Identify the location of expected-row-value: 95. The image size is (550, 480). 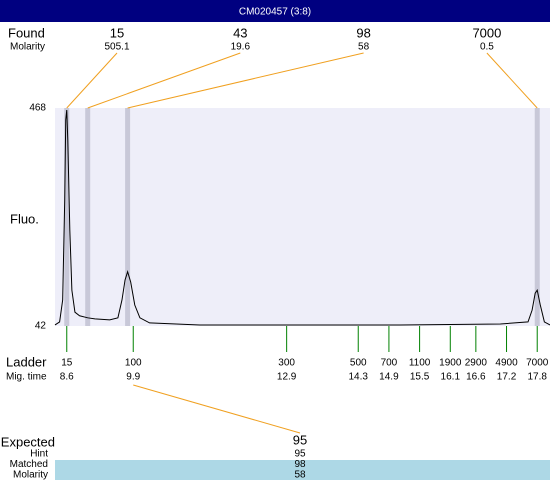
(300, 454).